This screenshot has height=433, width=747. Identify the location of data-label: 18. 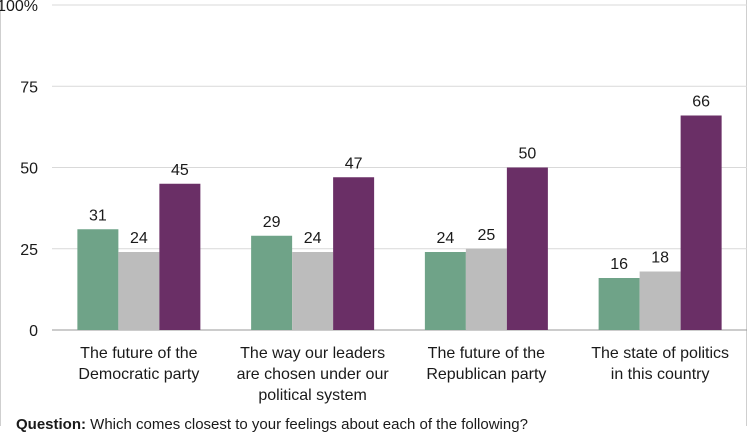
(660, 258).